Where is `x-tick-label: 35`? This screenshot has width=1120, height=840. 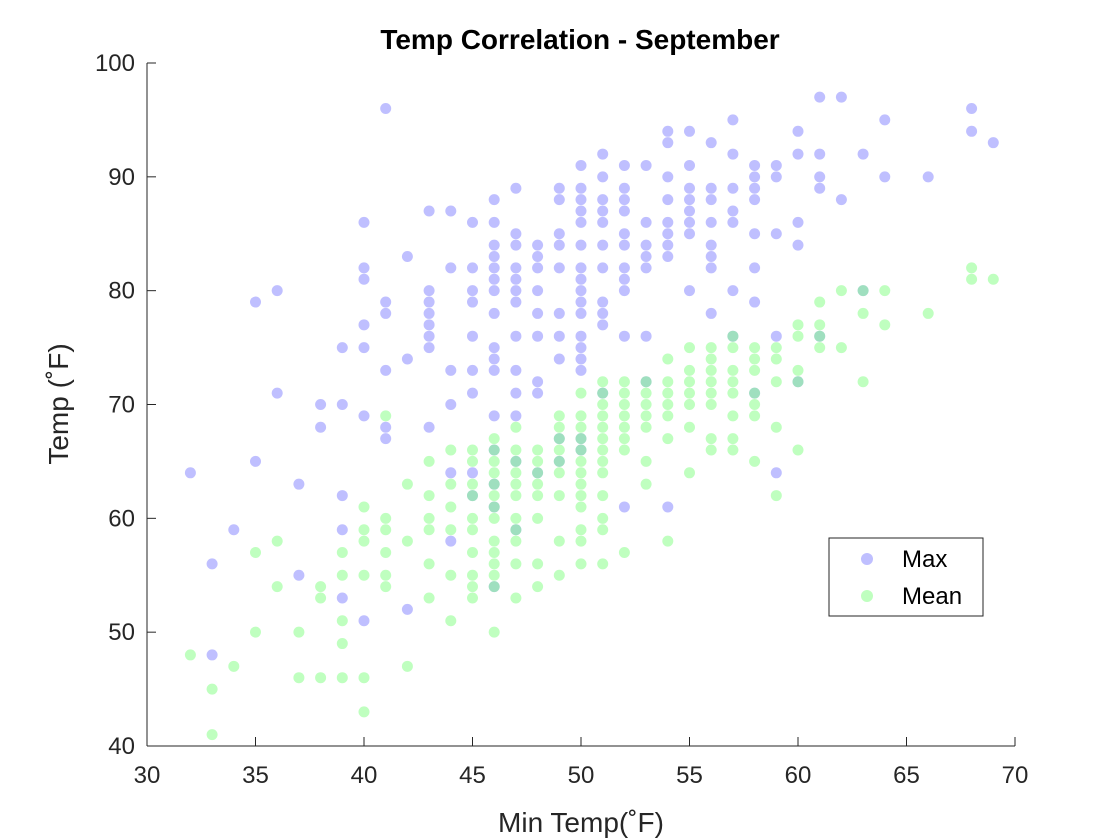 x-tick-label: 35 is located at coordinates (255, 775).